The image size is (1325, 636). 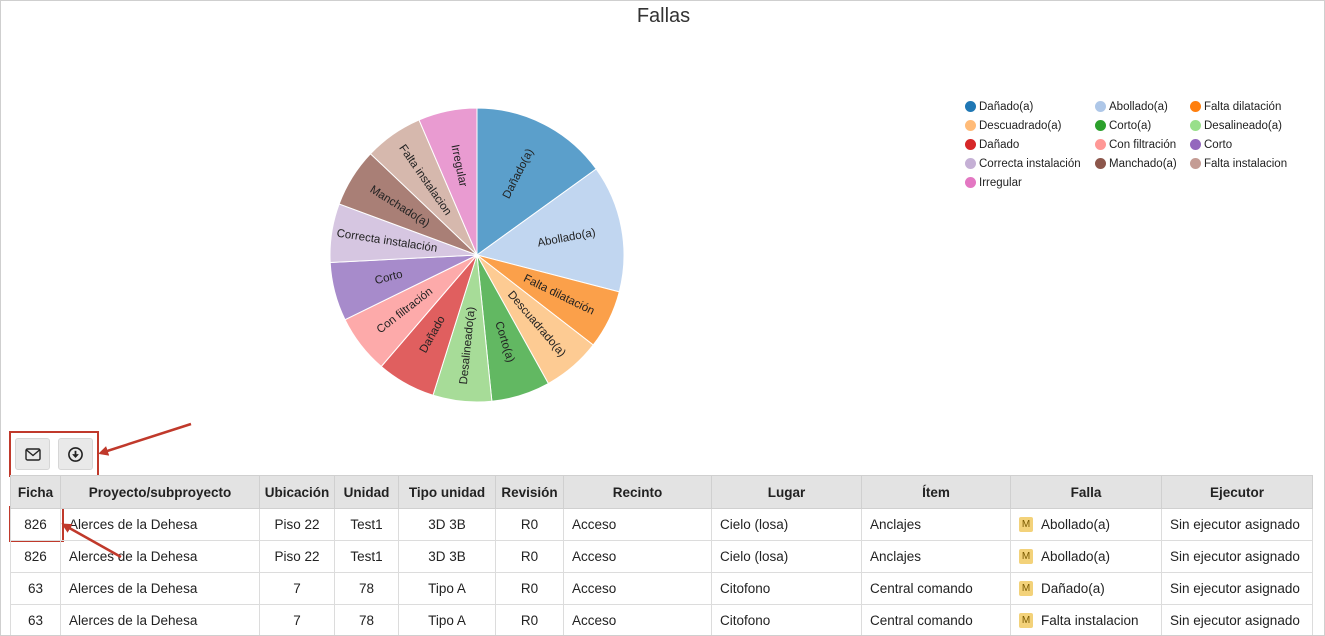 I want to click on col-header-ubicacion: Ubicación, so click(x=297, y=492).